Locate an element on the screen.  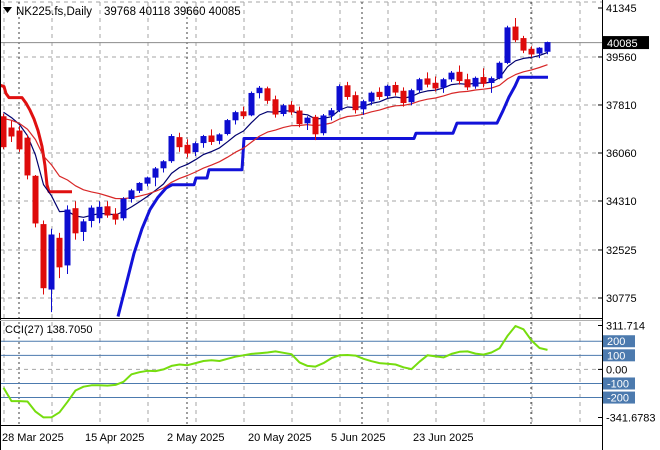
cci-axis-label: -341.6783 is located at coordinates (631, 419).